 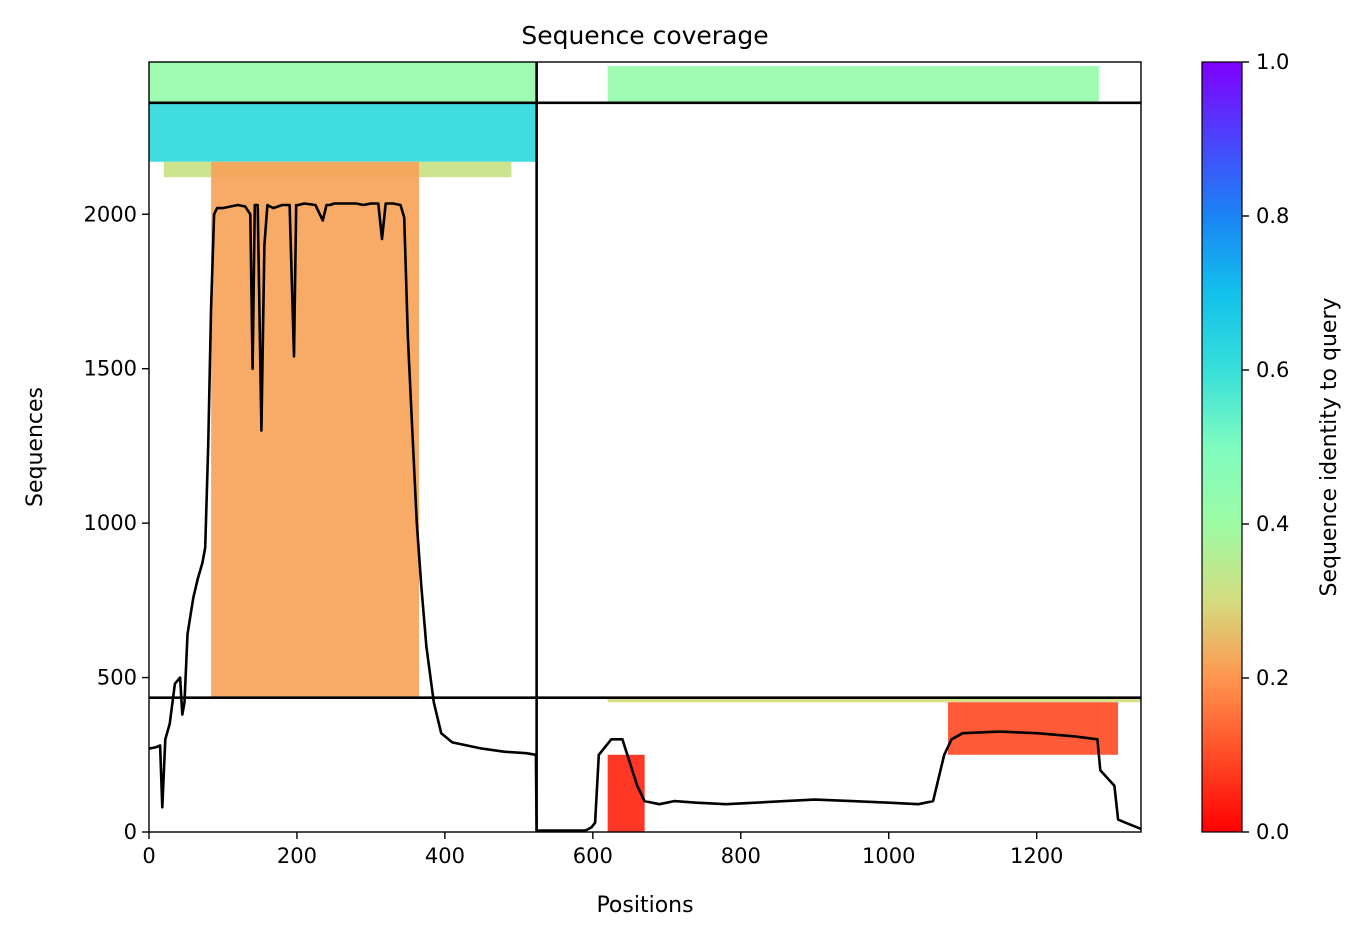 I want to click on x-axis-label: Positions, so click(x=644, y=905).